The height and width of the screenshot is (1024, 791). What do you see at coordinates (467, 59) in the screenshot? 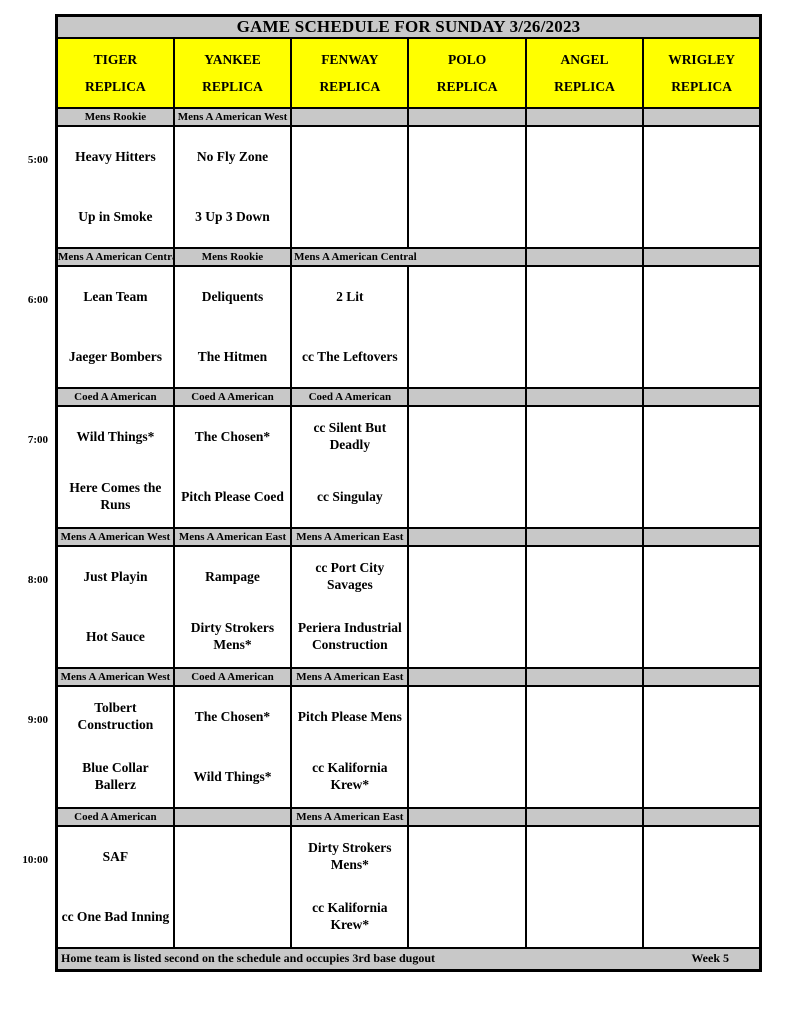
I see `field-name: POLO` at bounding box center [467, 59].